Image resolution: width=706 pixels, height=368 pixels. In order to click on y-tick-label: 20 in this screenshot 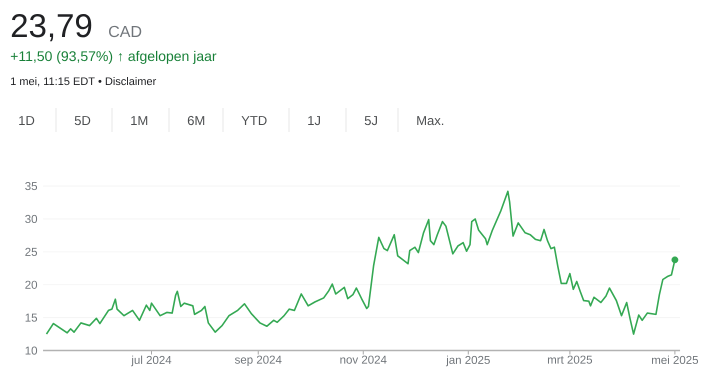, I will do `click(31, 284)`.